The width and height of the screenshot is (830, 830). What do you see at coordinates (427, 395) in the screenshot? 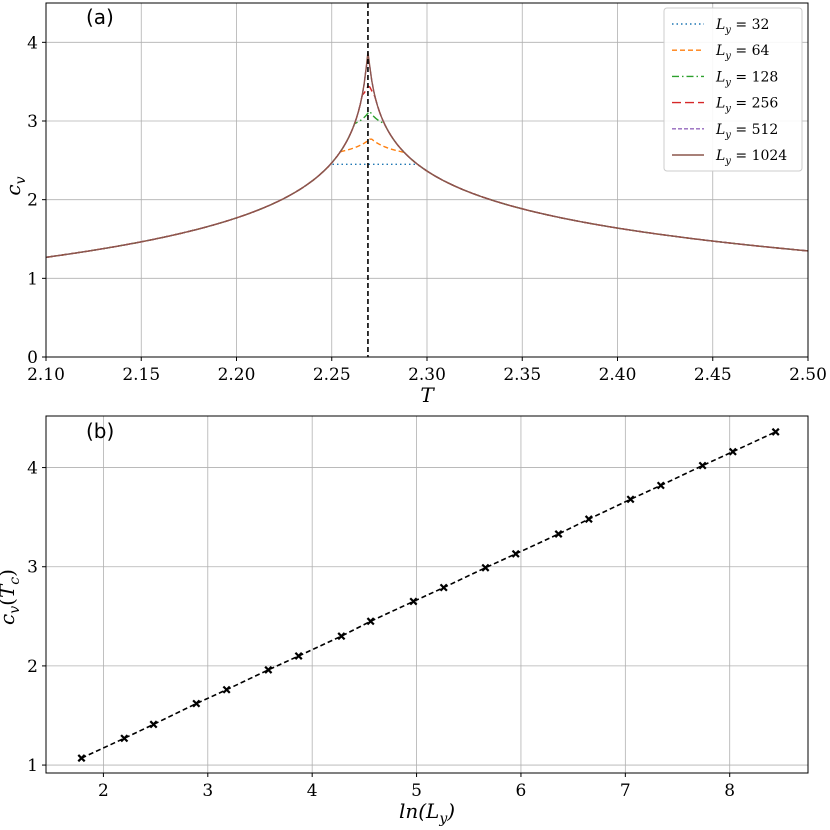
I see `panel-a-x-label: T` at bounding box center [427, 395].